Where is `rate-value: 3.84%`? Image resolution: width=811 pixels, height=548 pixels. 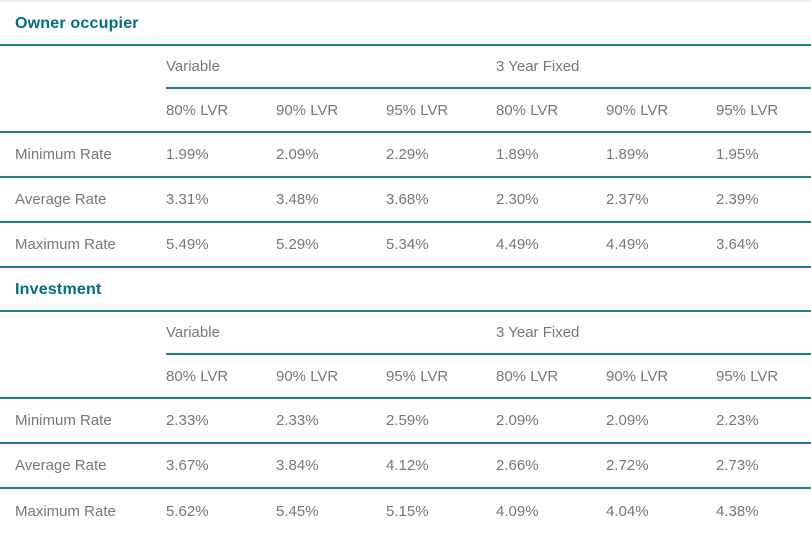
rate-value: 3.84% is located at coordinates (297, 465).